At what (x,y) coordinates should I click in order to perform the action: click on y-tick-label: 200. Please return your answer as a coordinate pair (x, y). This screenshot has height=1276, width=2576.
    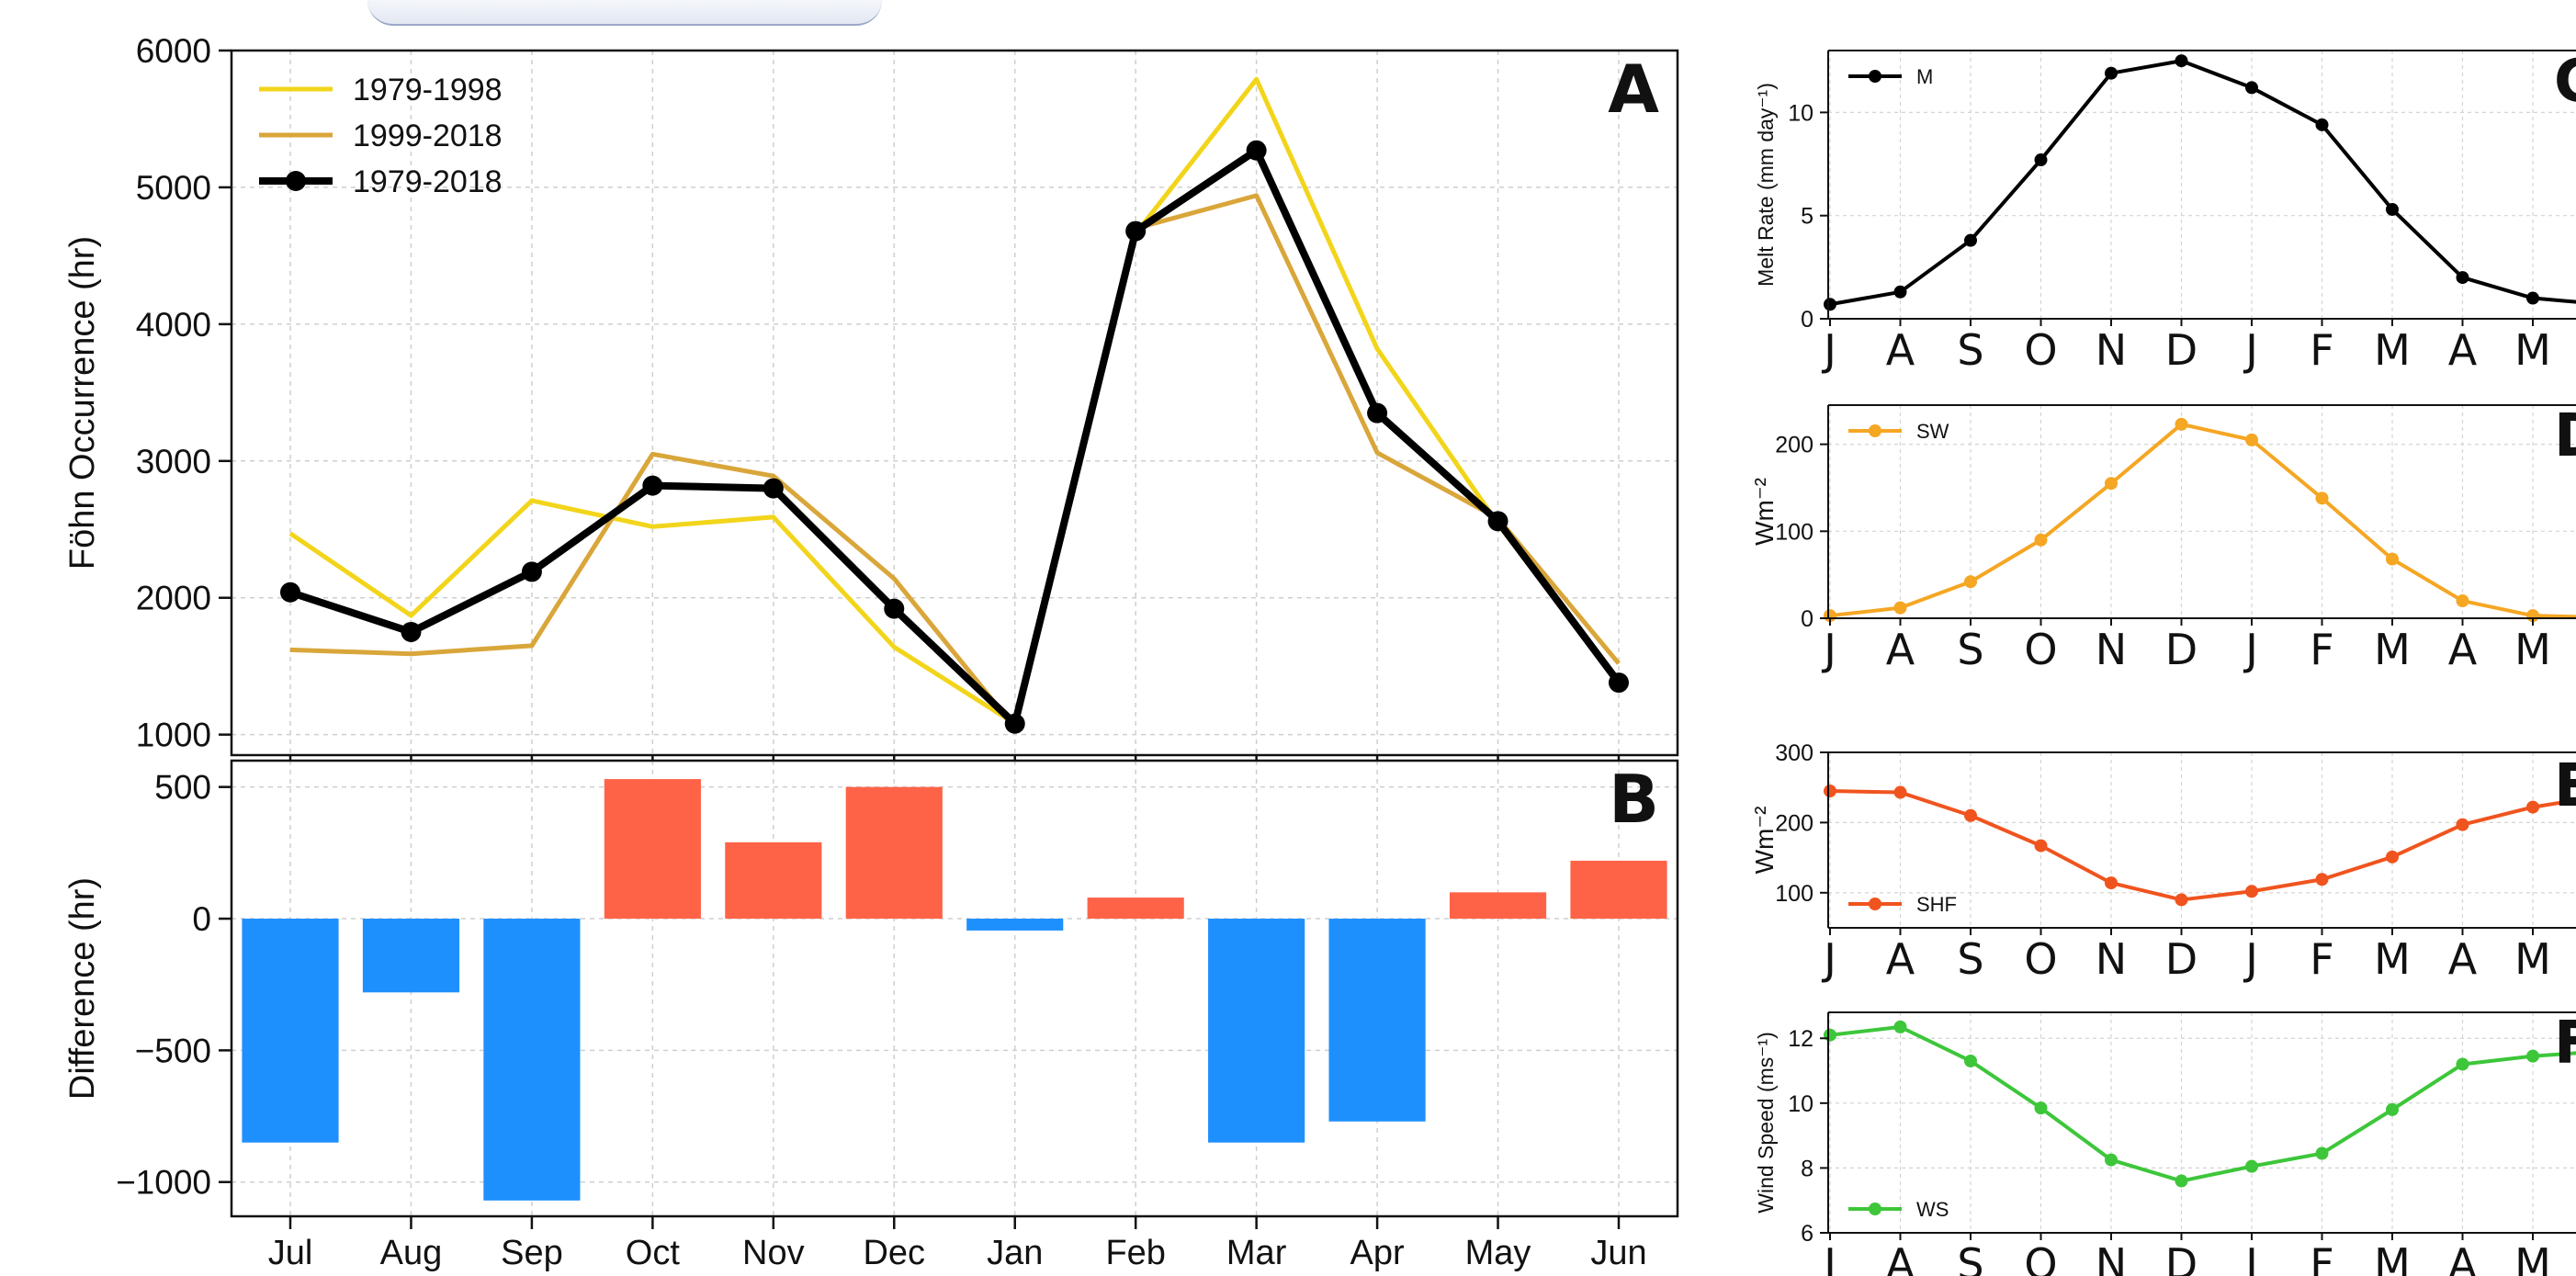
    Looking at the image, I should click on (1794, 823).